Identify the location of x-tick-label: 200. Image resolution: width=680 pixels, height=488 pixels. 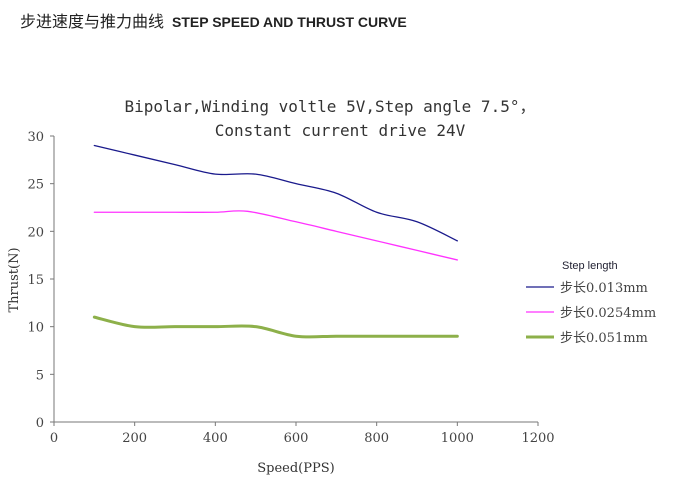
(134, 438).